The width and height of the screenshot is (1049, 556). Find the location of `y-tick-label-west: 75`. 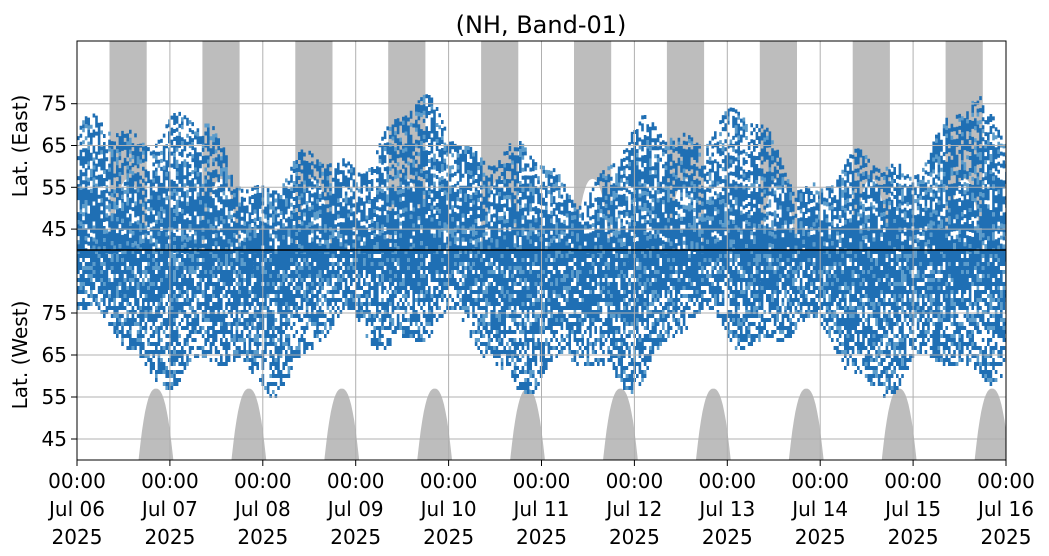

y-tick-label-west: 75 is located at coordinates (54, 313).